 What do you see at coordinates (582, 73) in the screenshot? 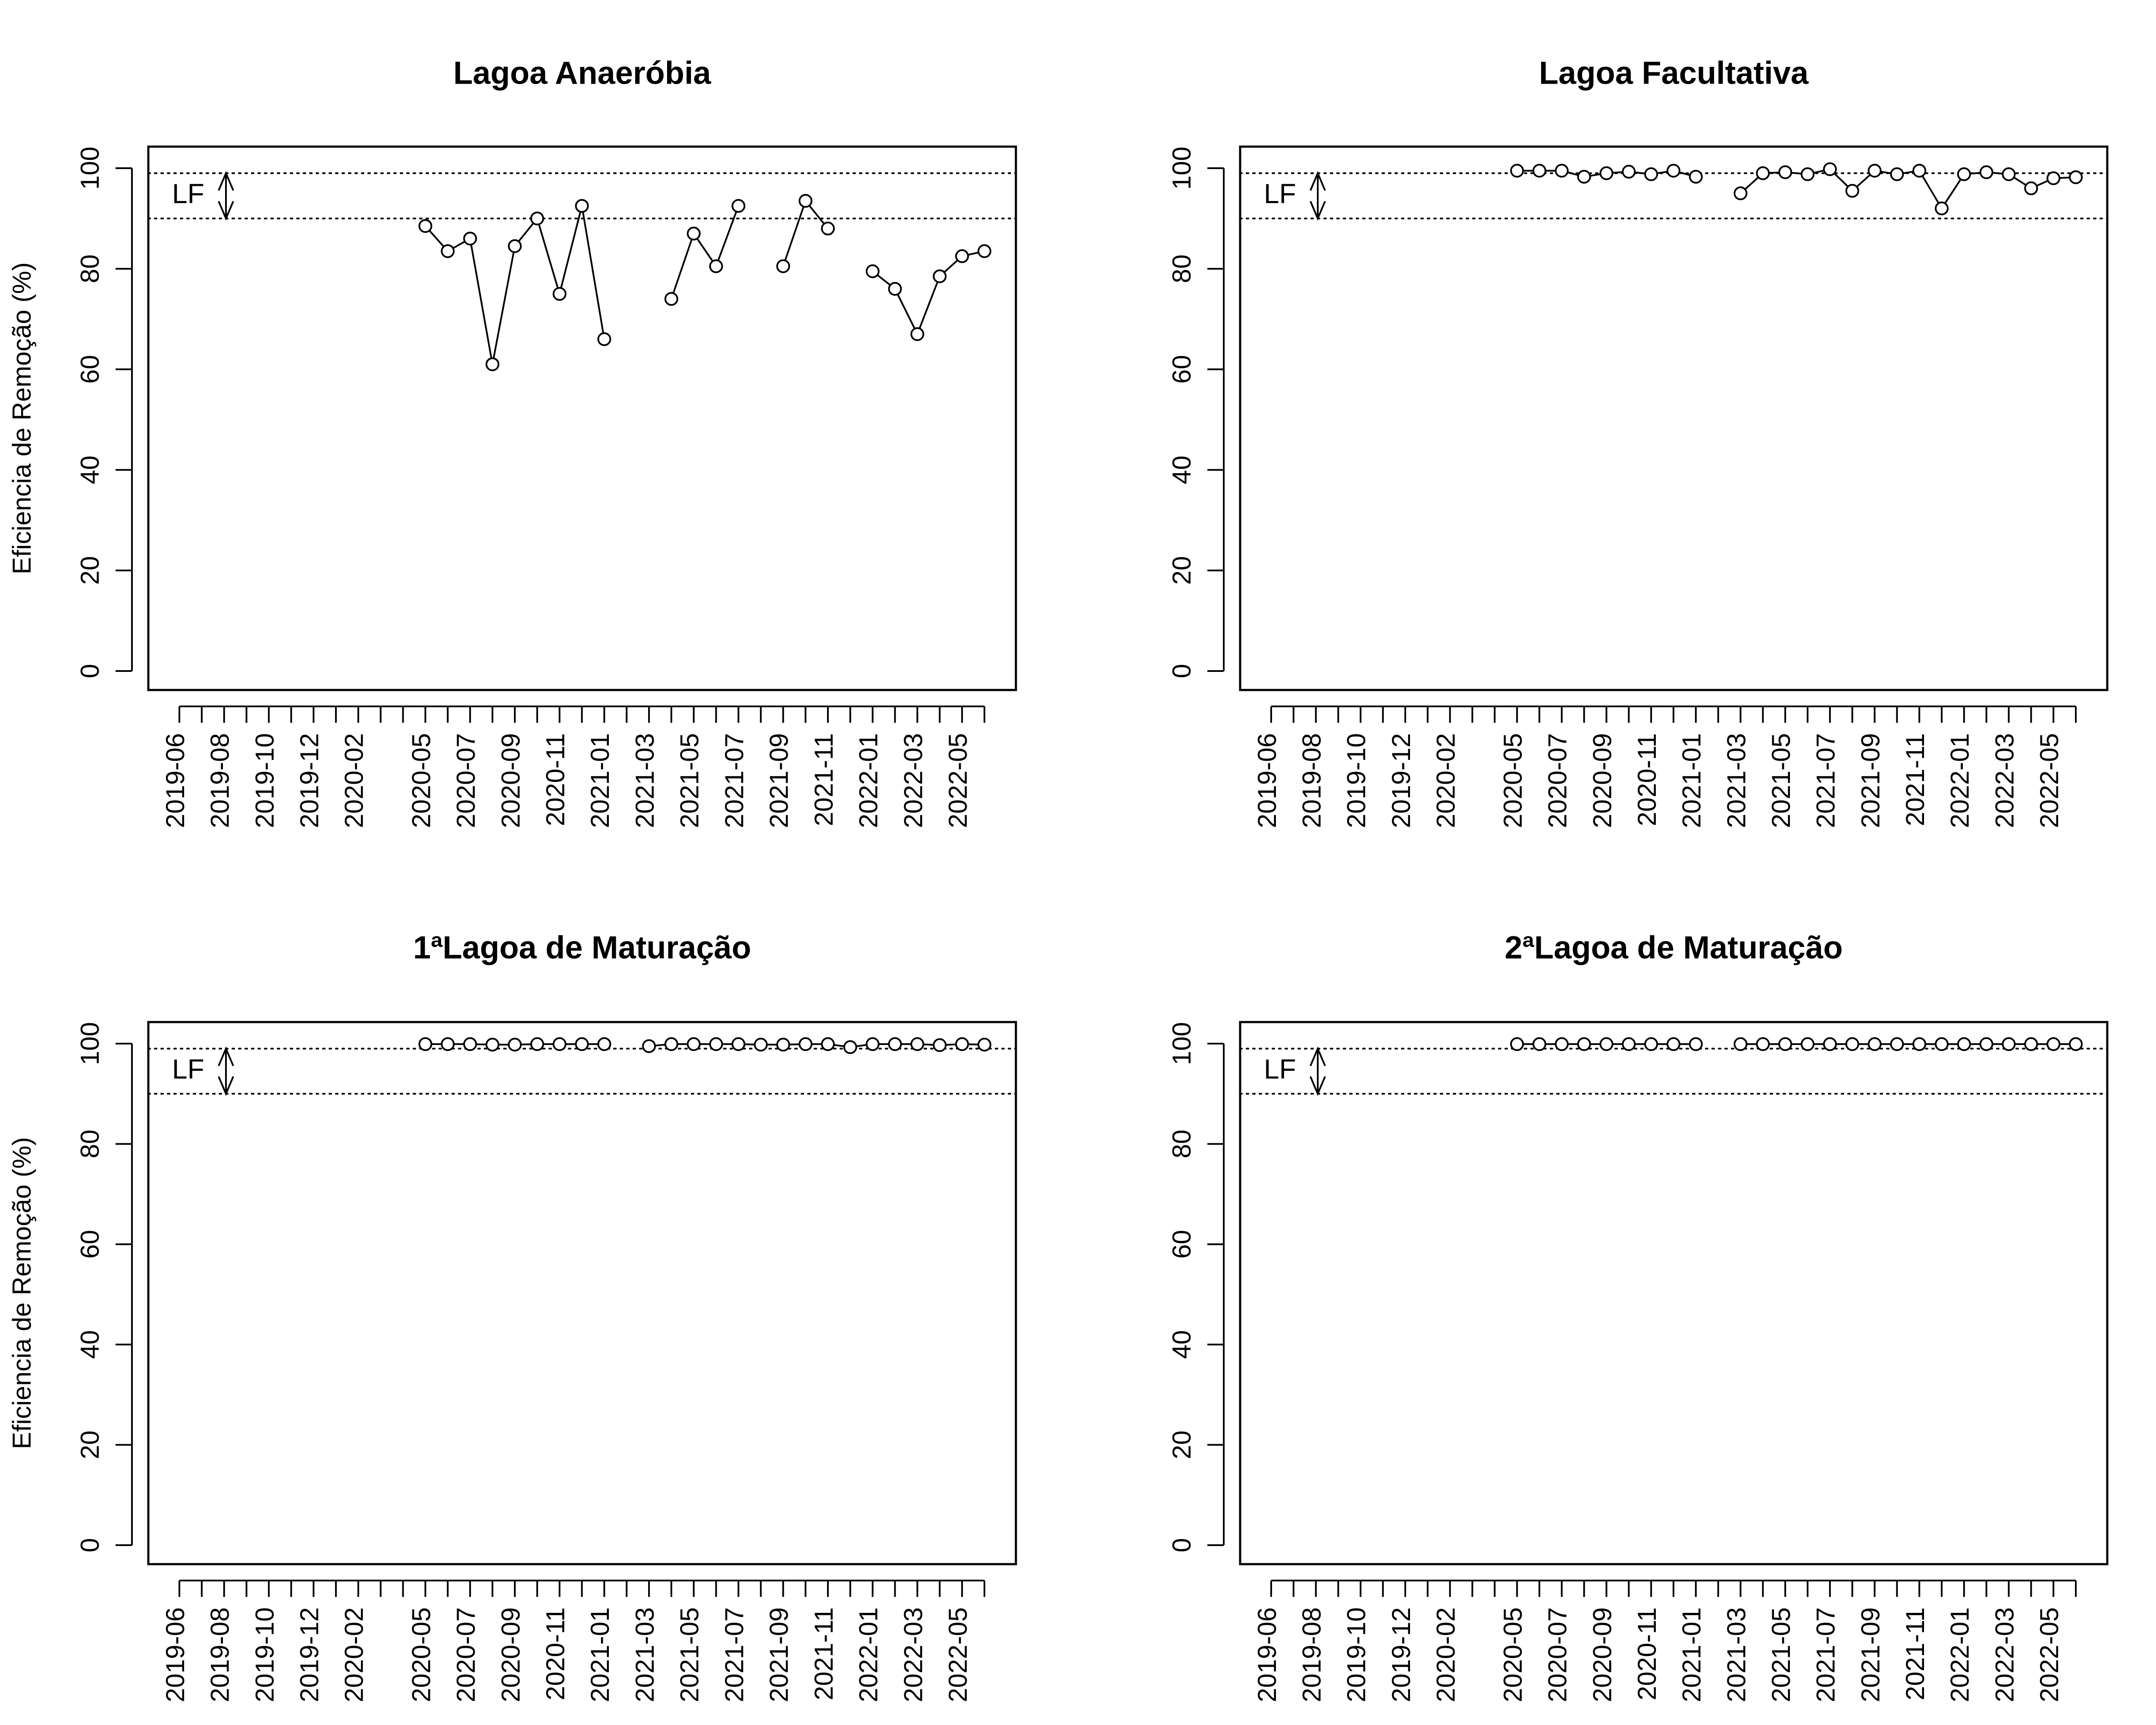
I see `chart-title: Lagoa Anaeróbia` at bounding box center [582, 73].